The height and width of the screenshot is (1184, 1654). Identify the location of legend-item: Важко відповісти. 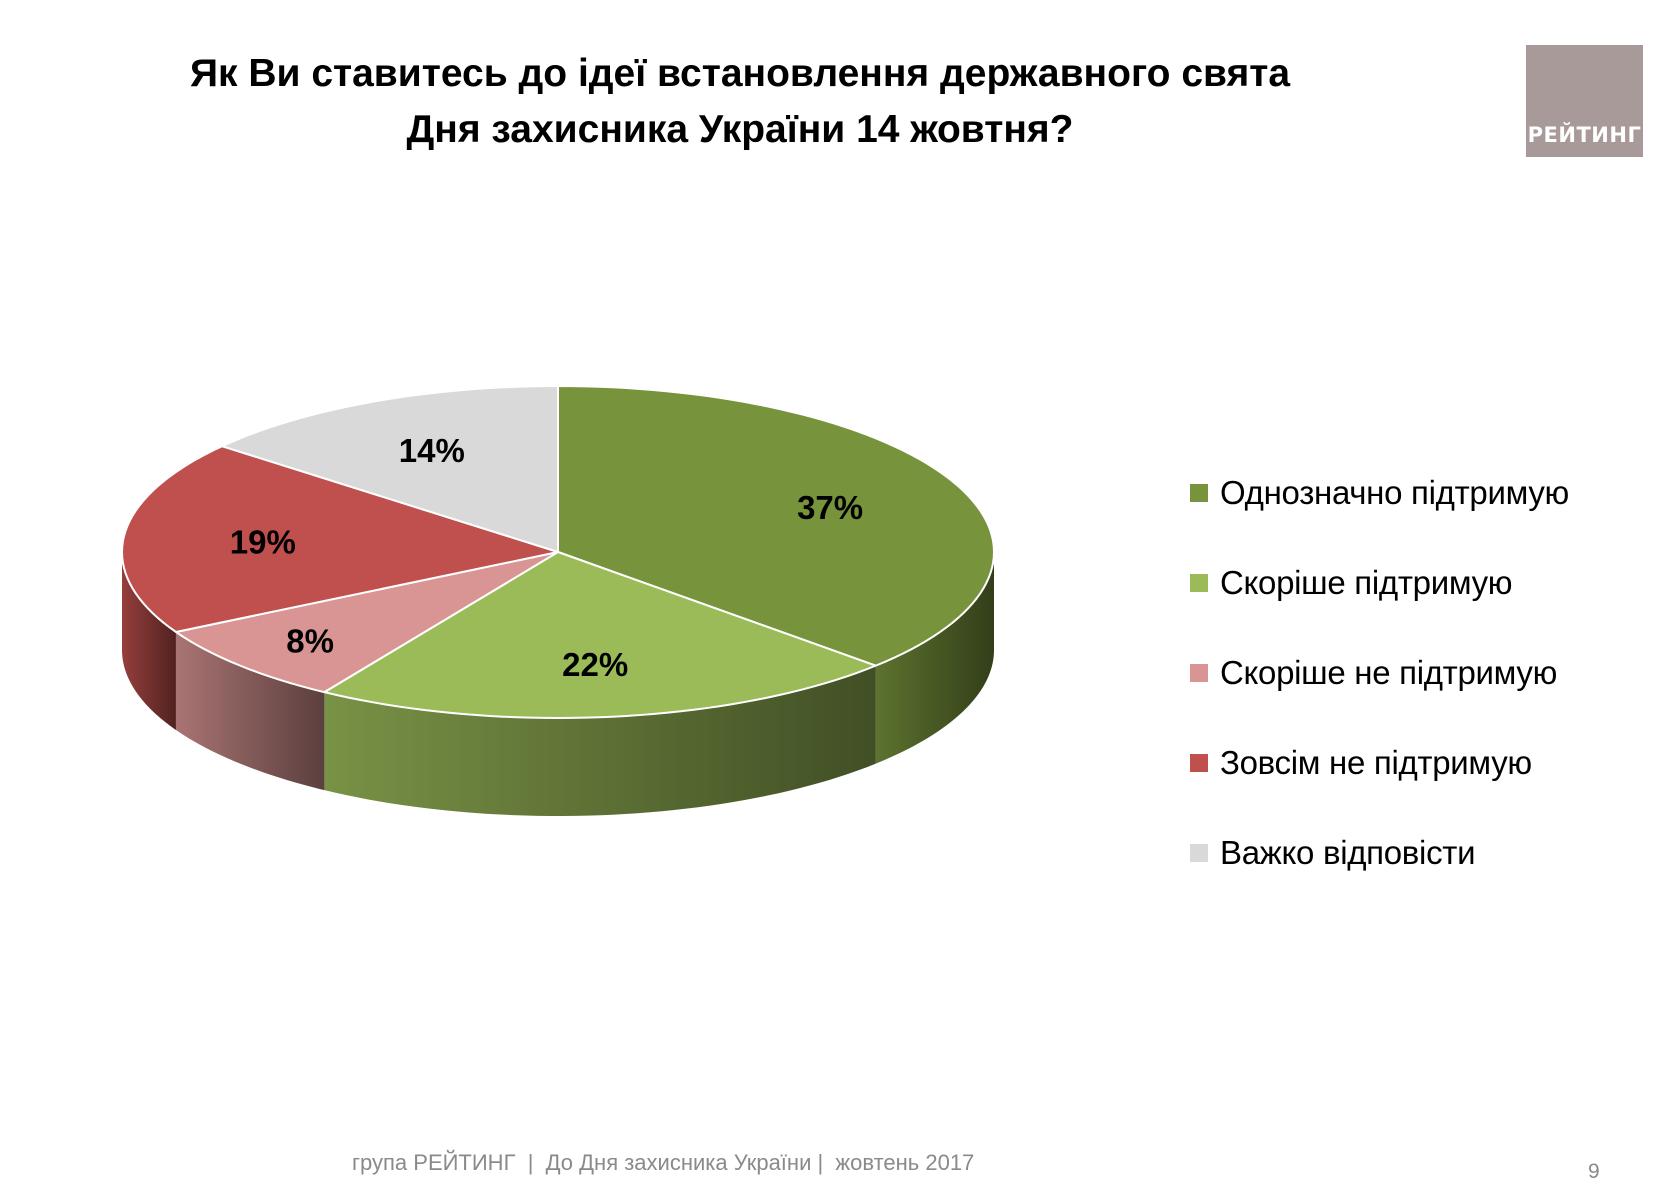
(1415, 853).